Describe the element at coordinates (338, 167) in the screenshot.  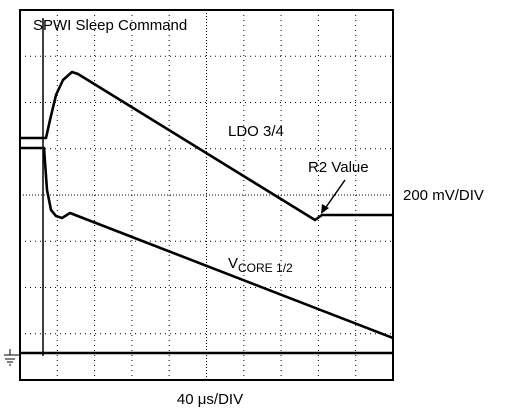
I see `r2-label: R2 Value` at that location.